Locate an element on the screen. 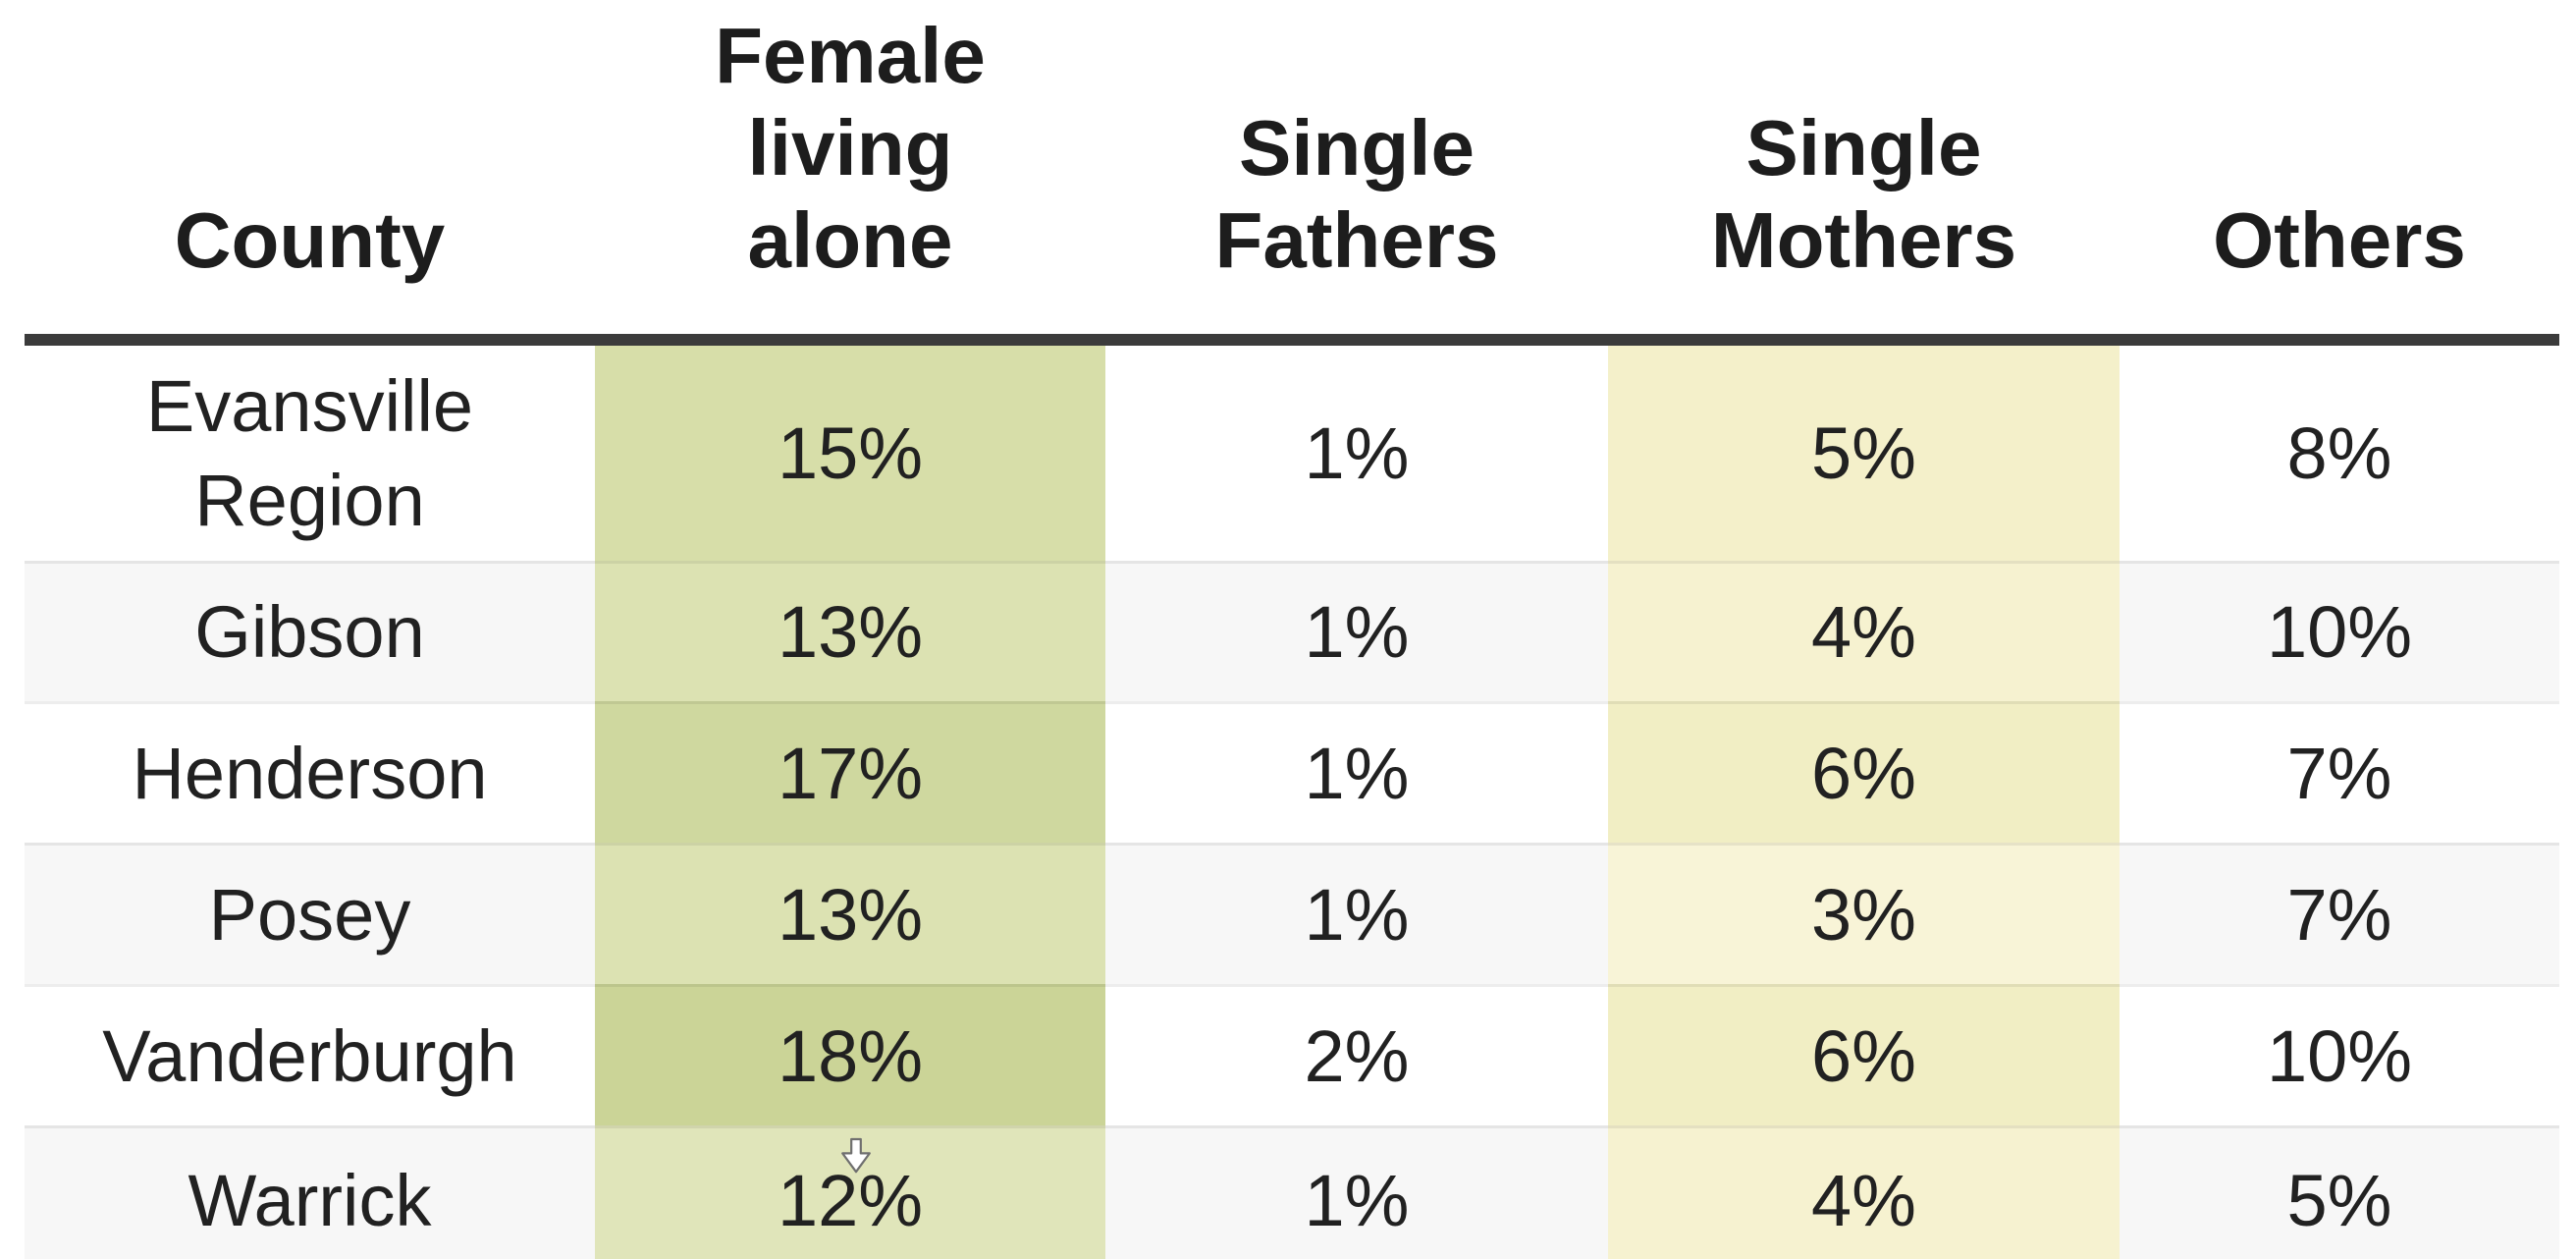 Image resolution: width=2576 pixels, height=1259 pixels. header-female-living-alone-label: Female living alone is located at coordinates (850, 148).